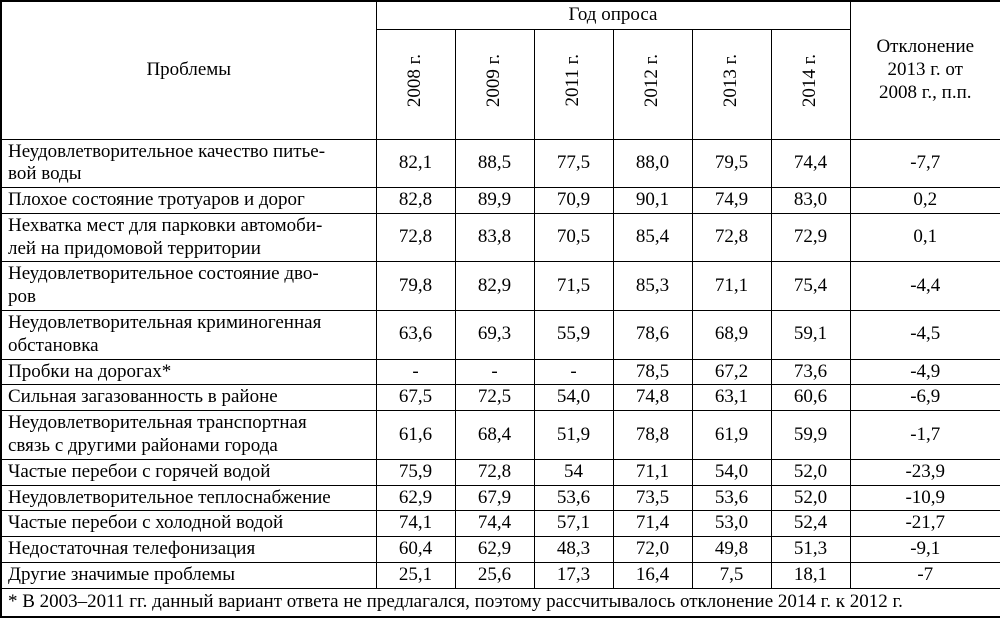 Image resolution: width=1000 pixels, height=618 pixels. What do you see at coordinates (924, 286) in the screenshot?
I see `deviation-cell: -4,4` at bounding box center [924, 286].